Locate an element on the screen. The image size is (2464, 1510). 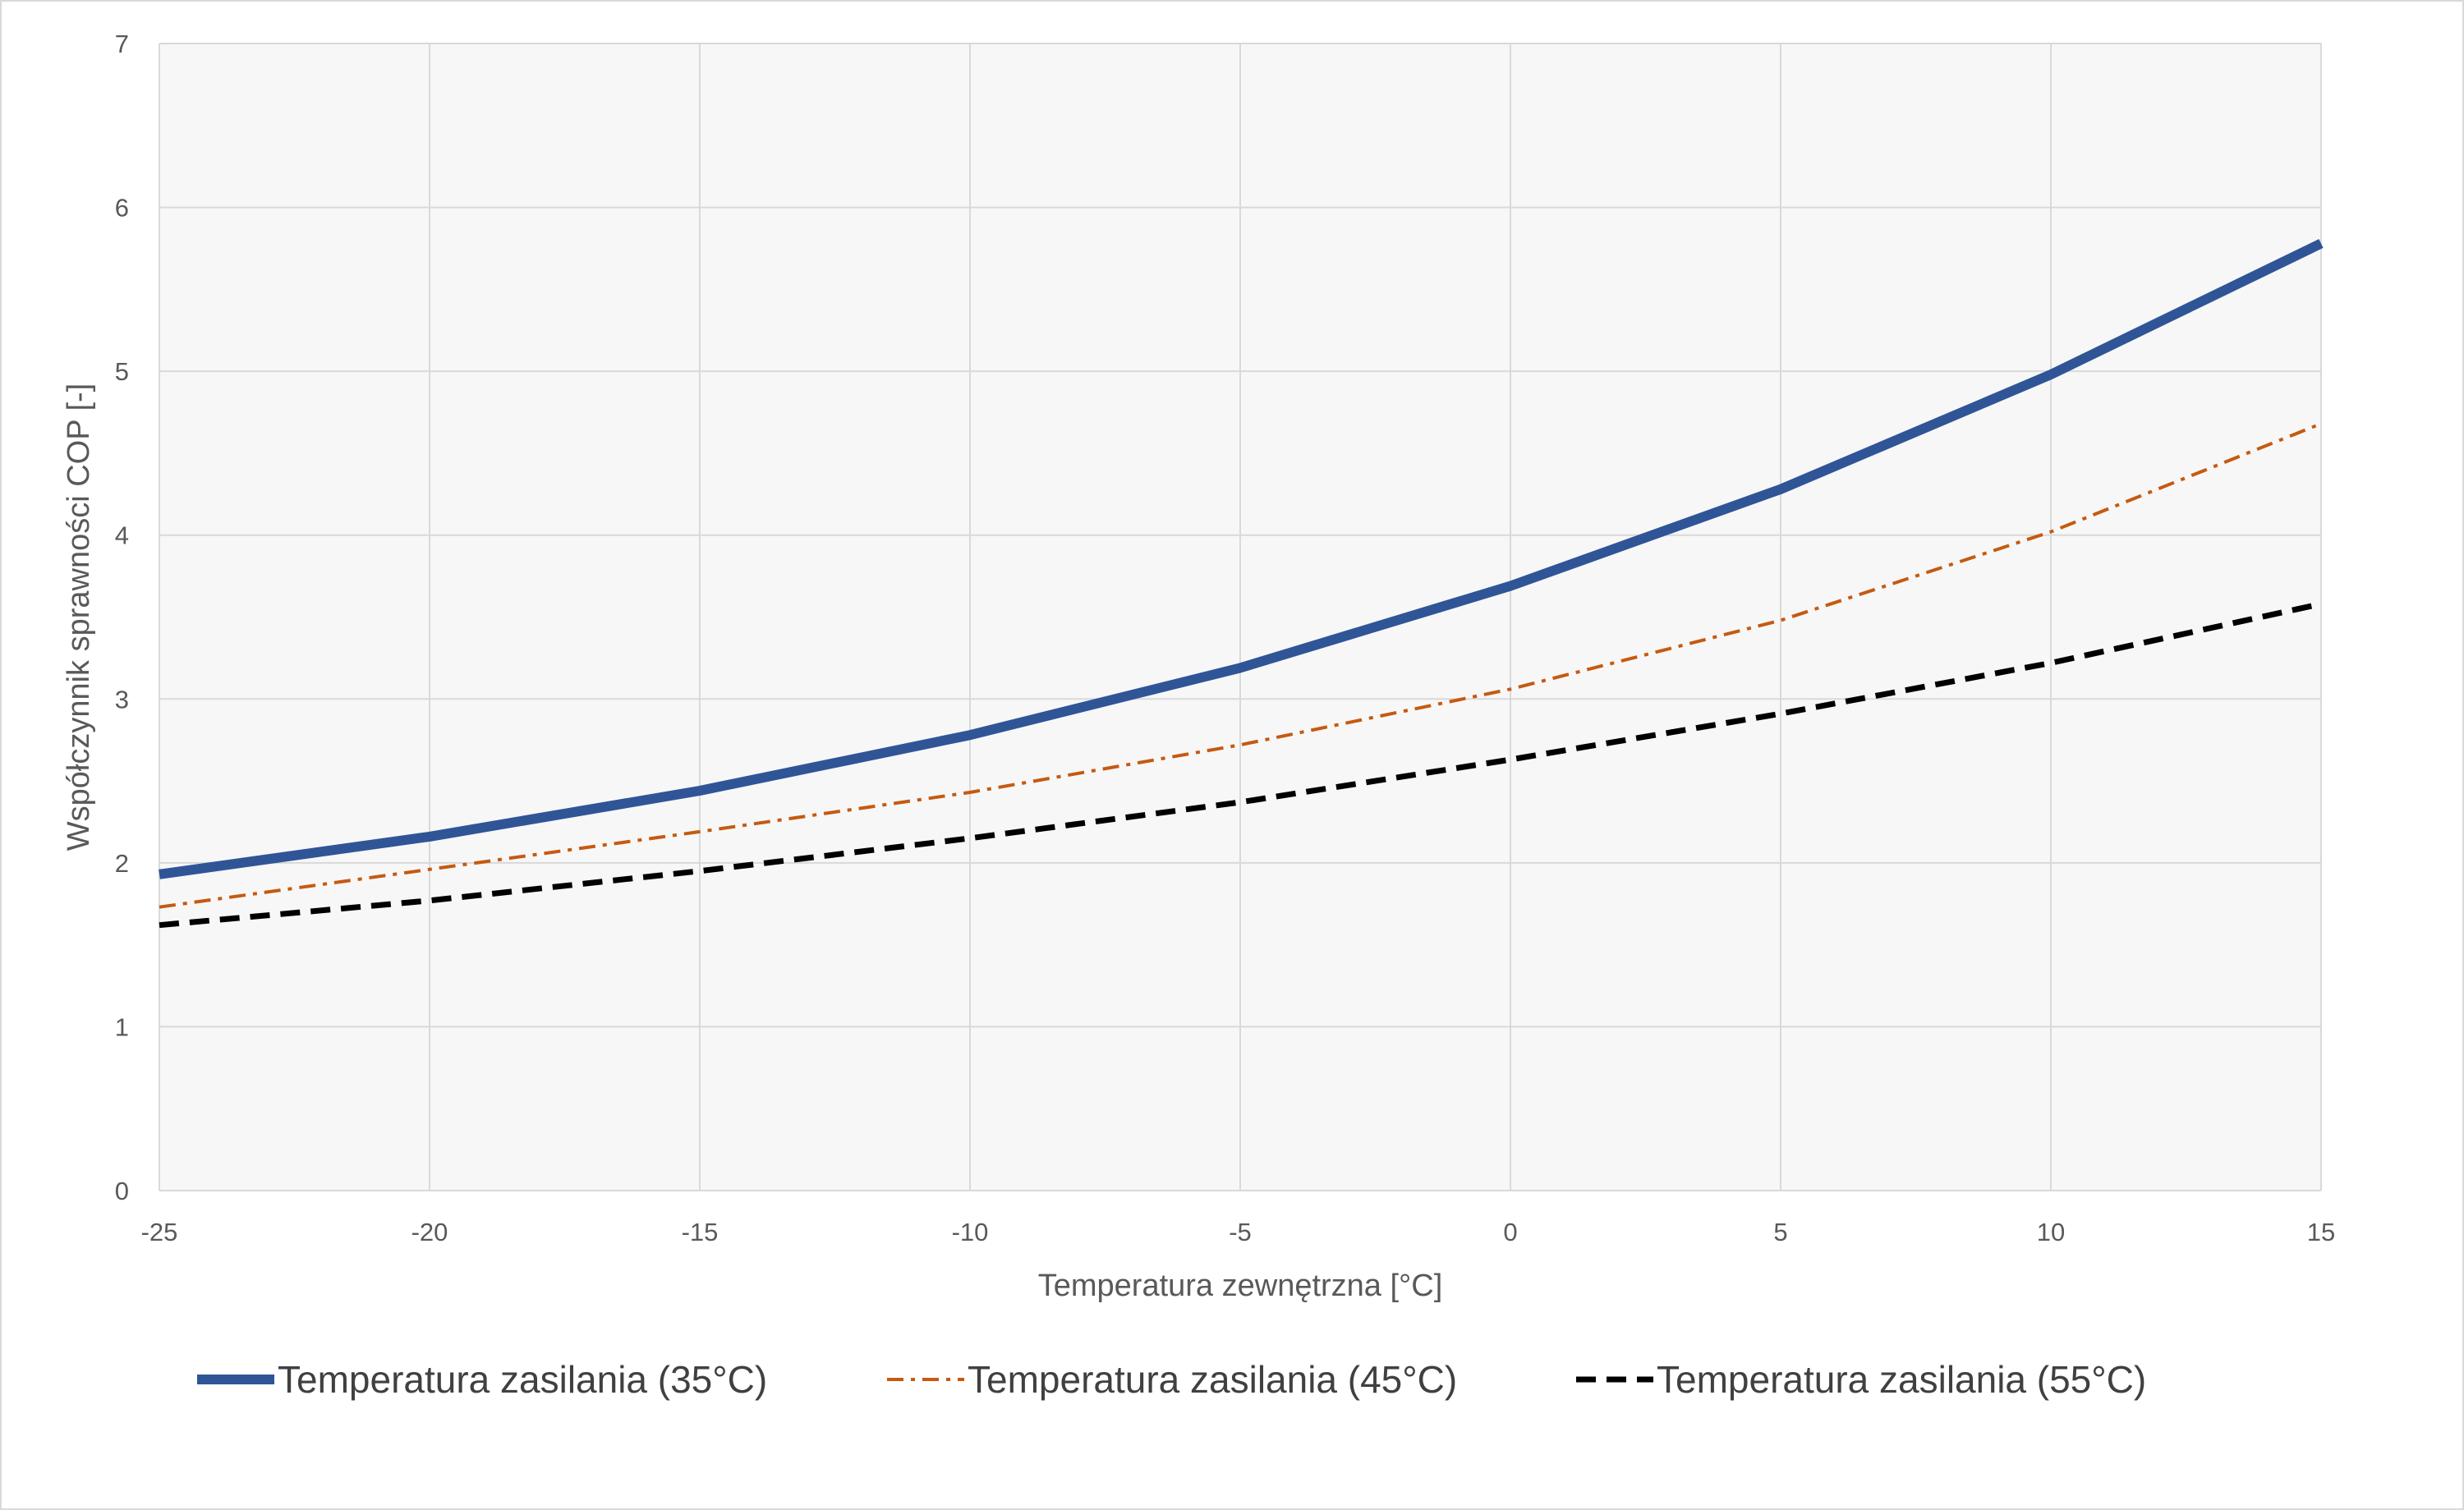
x-tick-label: -5 is located at coordinates (1240, 1232).